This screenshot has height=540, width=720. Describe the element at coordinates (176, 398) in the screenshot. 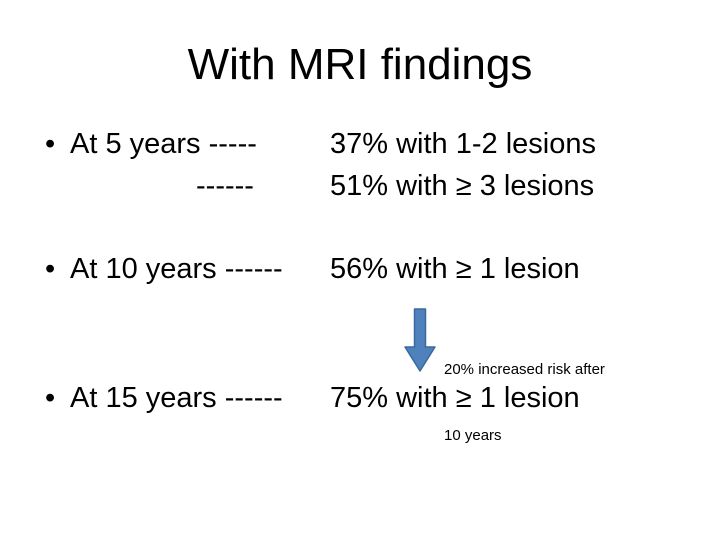

I see `bullet-text-15-years: At 15 years ------` at that location.